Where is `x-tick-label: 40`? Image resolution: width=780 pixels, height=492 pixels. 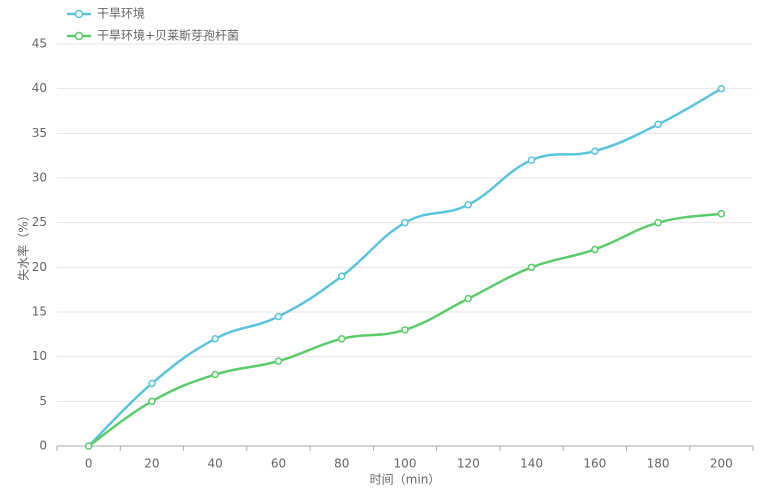
x-tick-label: 40 is located at coordinates (215, 464).